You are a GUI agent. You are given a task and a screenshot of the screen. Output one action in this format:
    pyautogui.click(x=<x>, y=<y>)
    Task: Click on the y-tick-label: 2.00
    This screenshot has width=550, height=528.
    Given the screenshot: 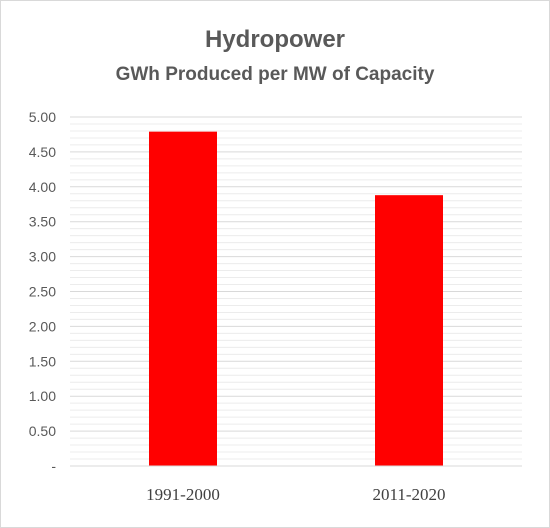 What is the action you would take?
    pyautogui.click(x=42, y=326)
    